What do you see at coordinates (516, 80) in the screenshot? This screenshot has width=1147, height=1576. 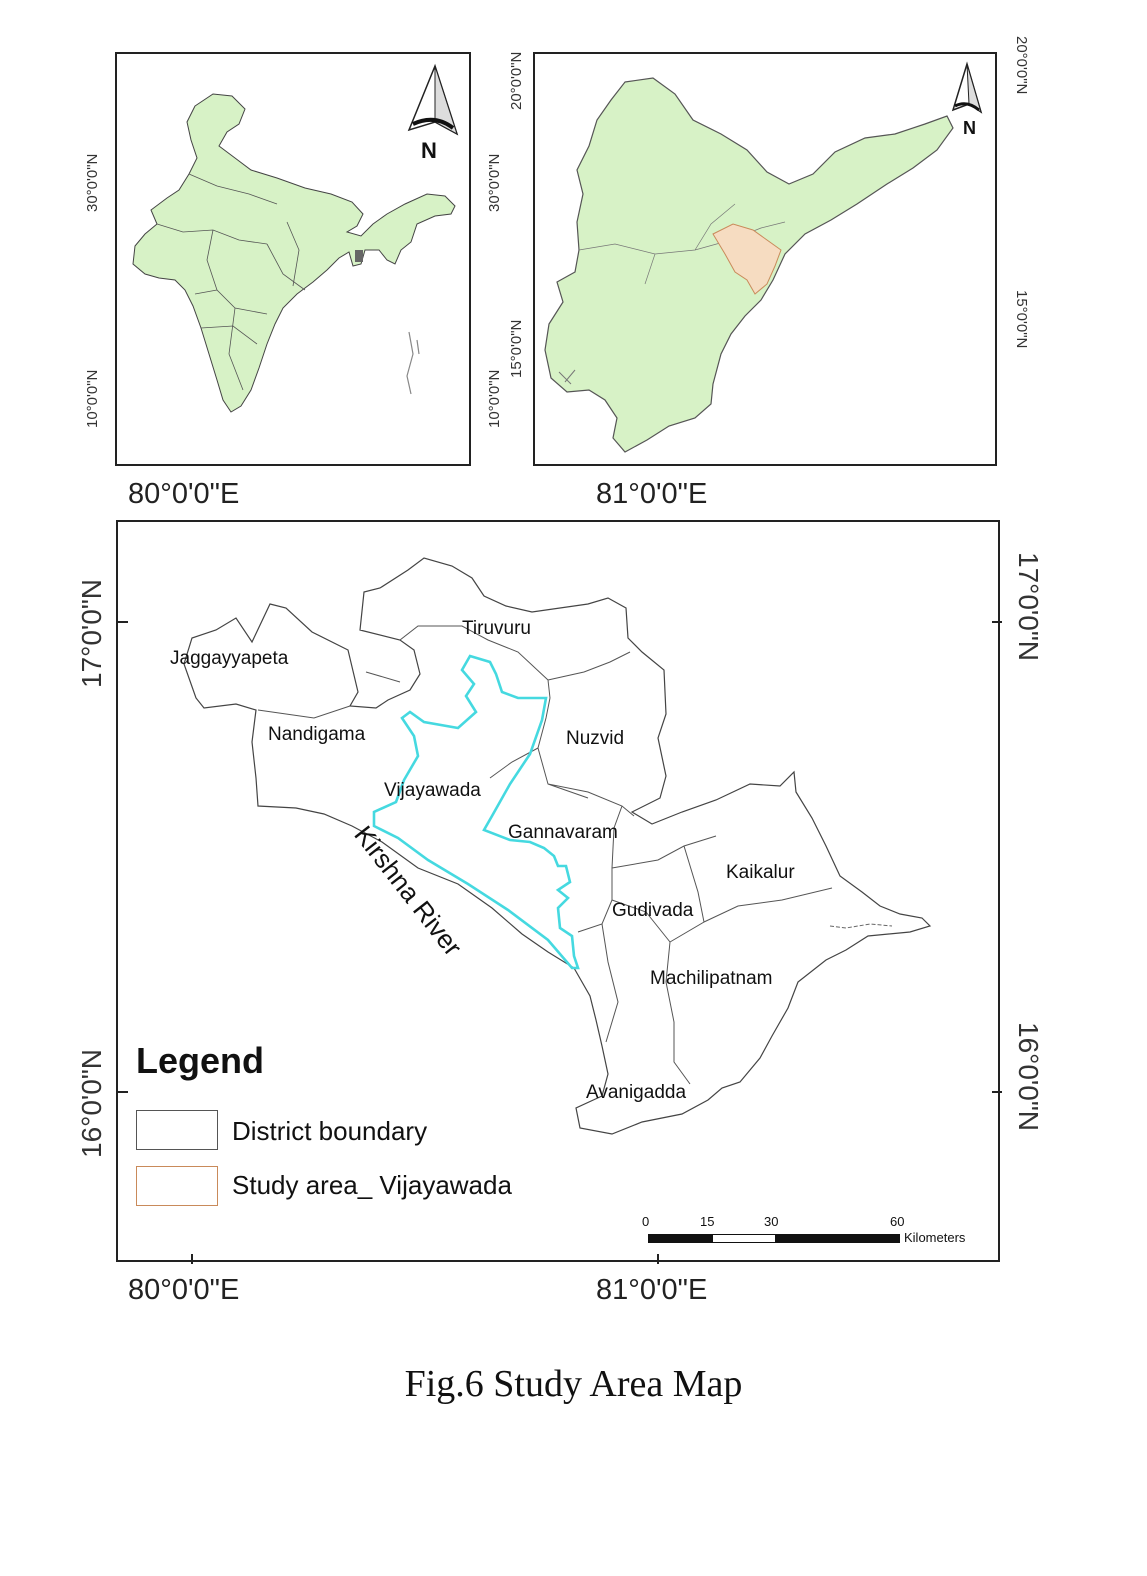 I see `ap-left-lat-20: 20°0'0"N` at bounding box center [516, 80].